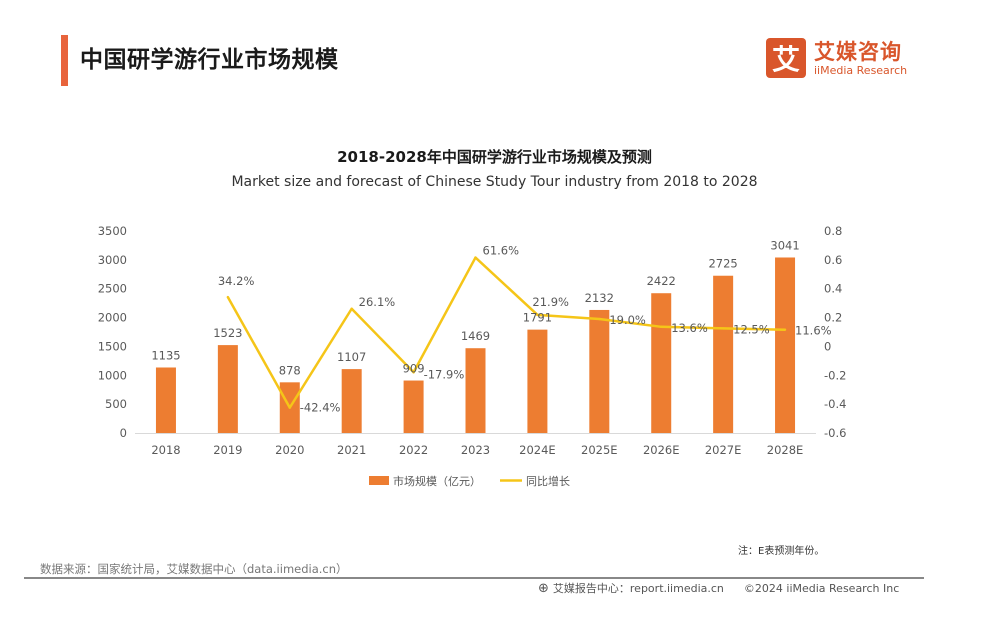 The width and height of the screenshot is (989, 625). I want to click on bar-value-label: 1469, so click(475, 336).